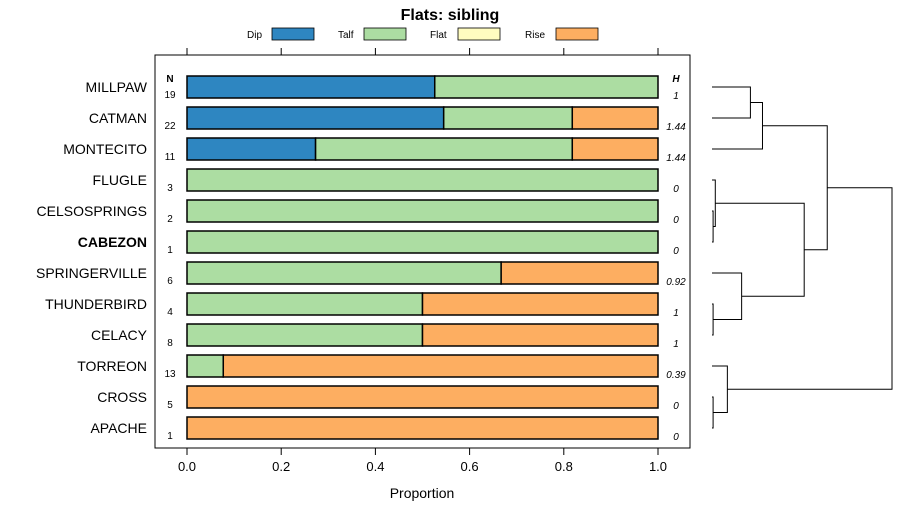  Describe the element at coordinates (422, 493) in the screenshot. I see `x-axis-label: Proportion` at that location.